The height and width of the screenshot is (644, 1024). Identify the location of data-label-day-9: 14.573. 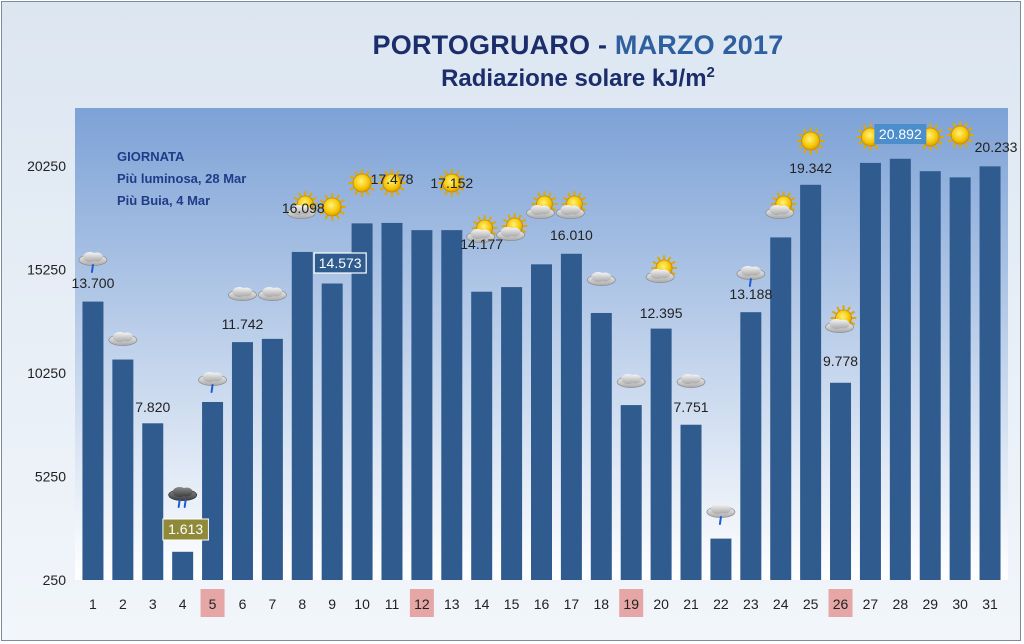
(340, 263).